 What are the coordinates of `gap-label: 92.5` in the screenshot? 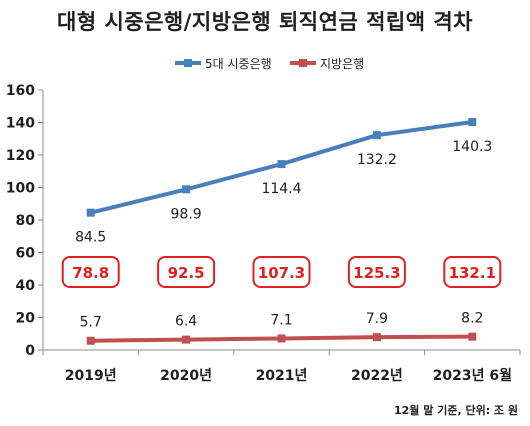 It's located at (186, 273).